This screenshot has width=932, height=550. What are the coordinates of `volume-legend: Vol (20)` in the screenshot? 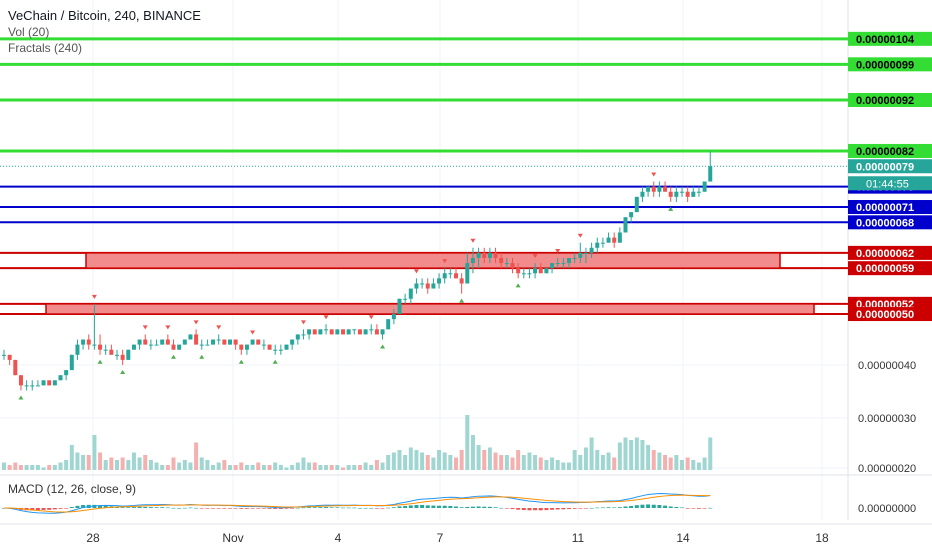 It's located at (29, 32).